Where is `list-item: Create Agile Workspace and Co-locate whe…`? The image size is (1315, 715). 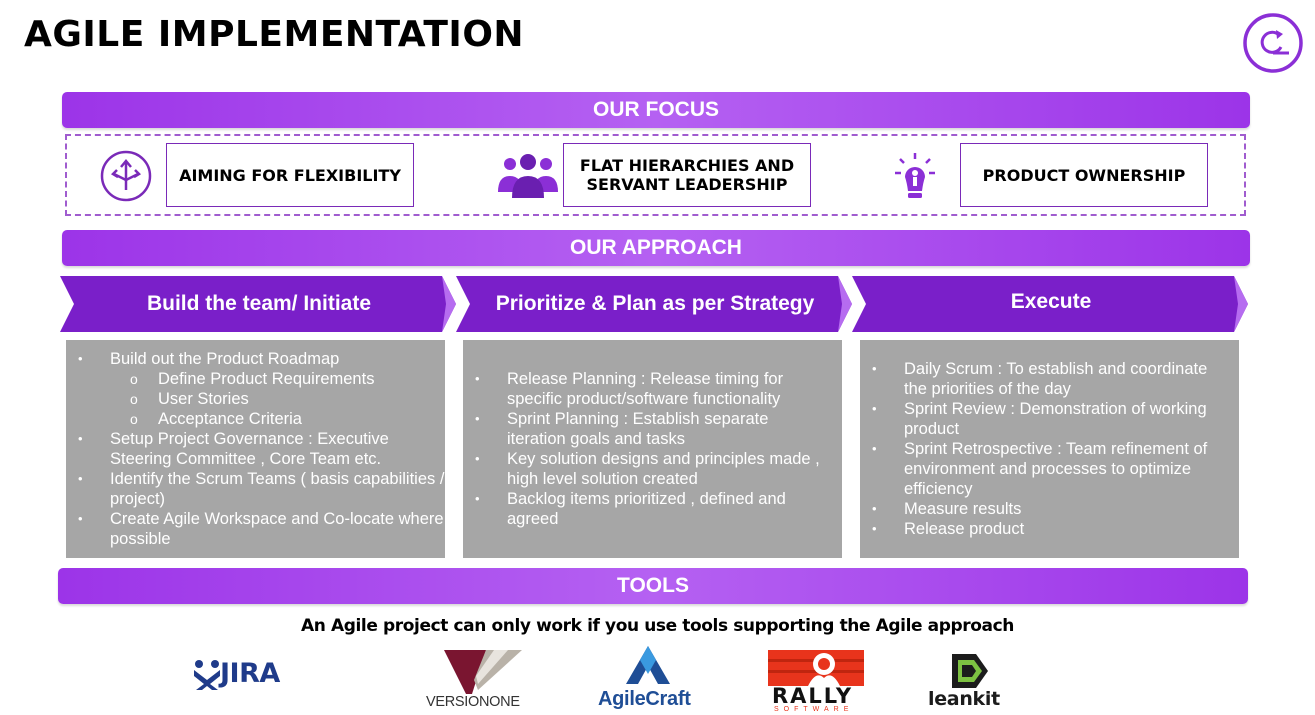
list-item: Create Agile Workspace and Co-locate whe… is located at coordinates (255, 529).